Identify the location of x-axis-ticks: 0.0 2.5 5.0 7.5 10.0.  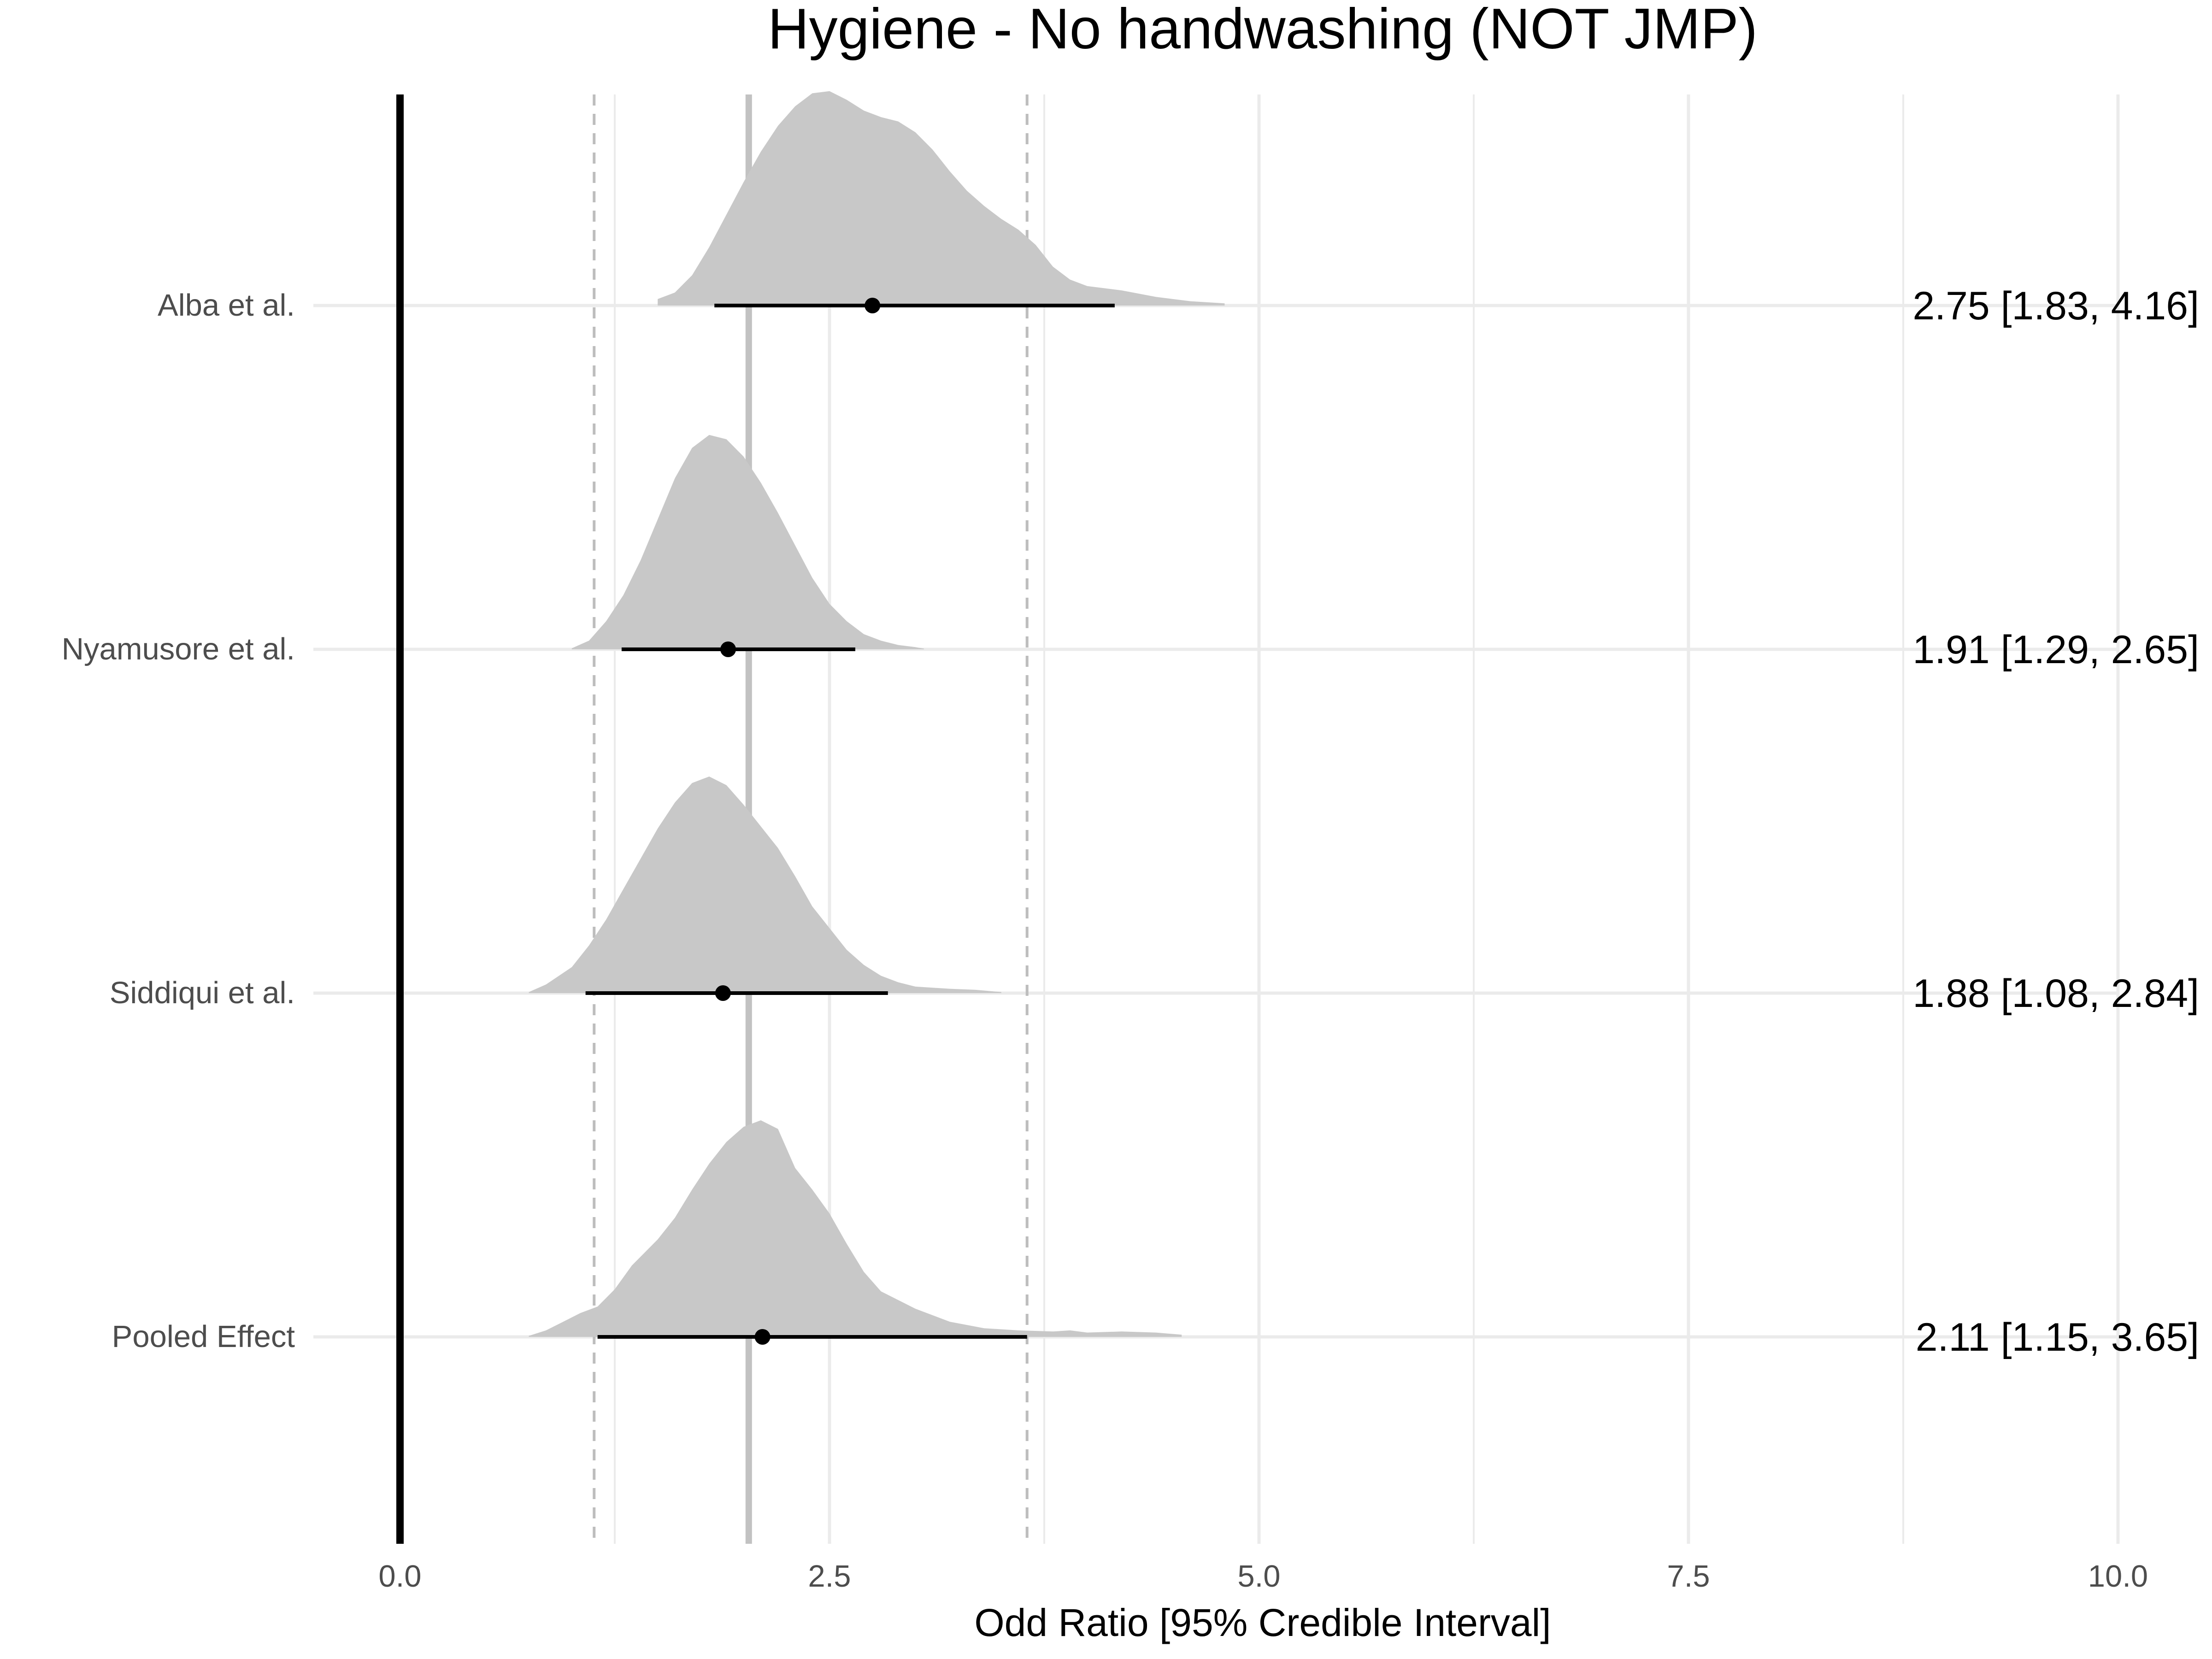
(1263, 1576).